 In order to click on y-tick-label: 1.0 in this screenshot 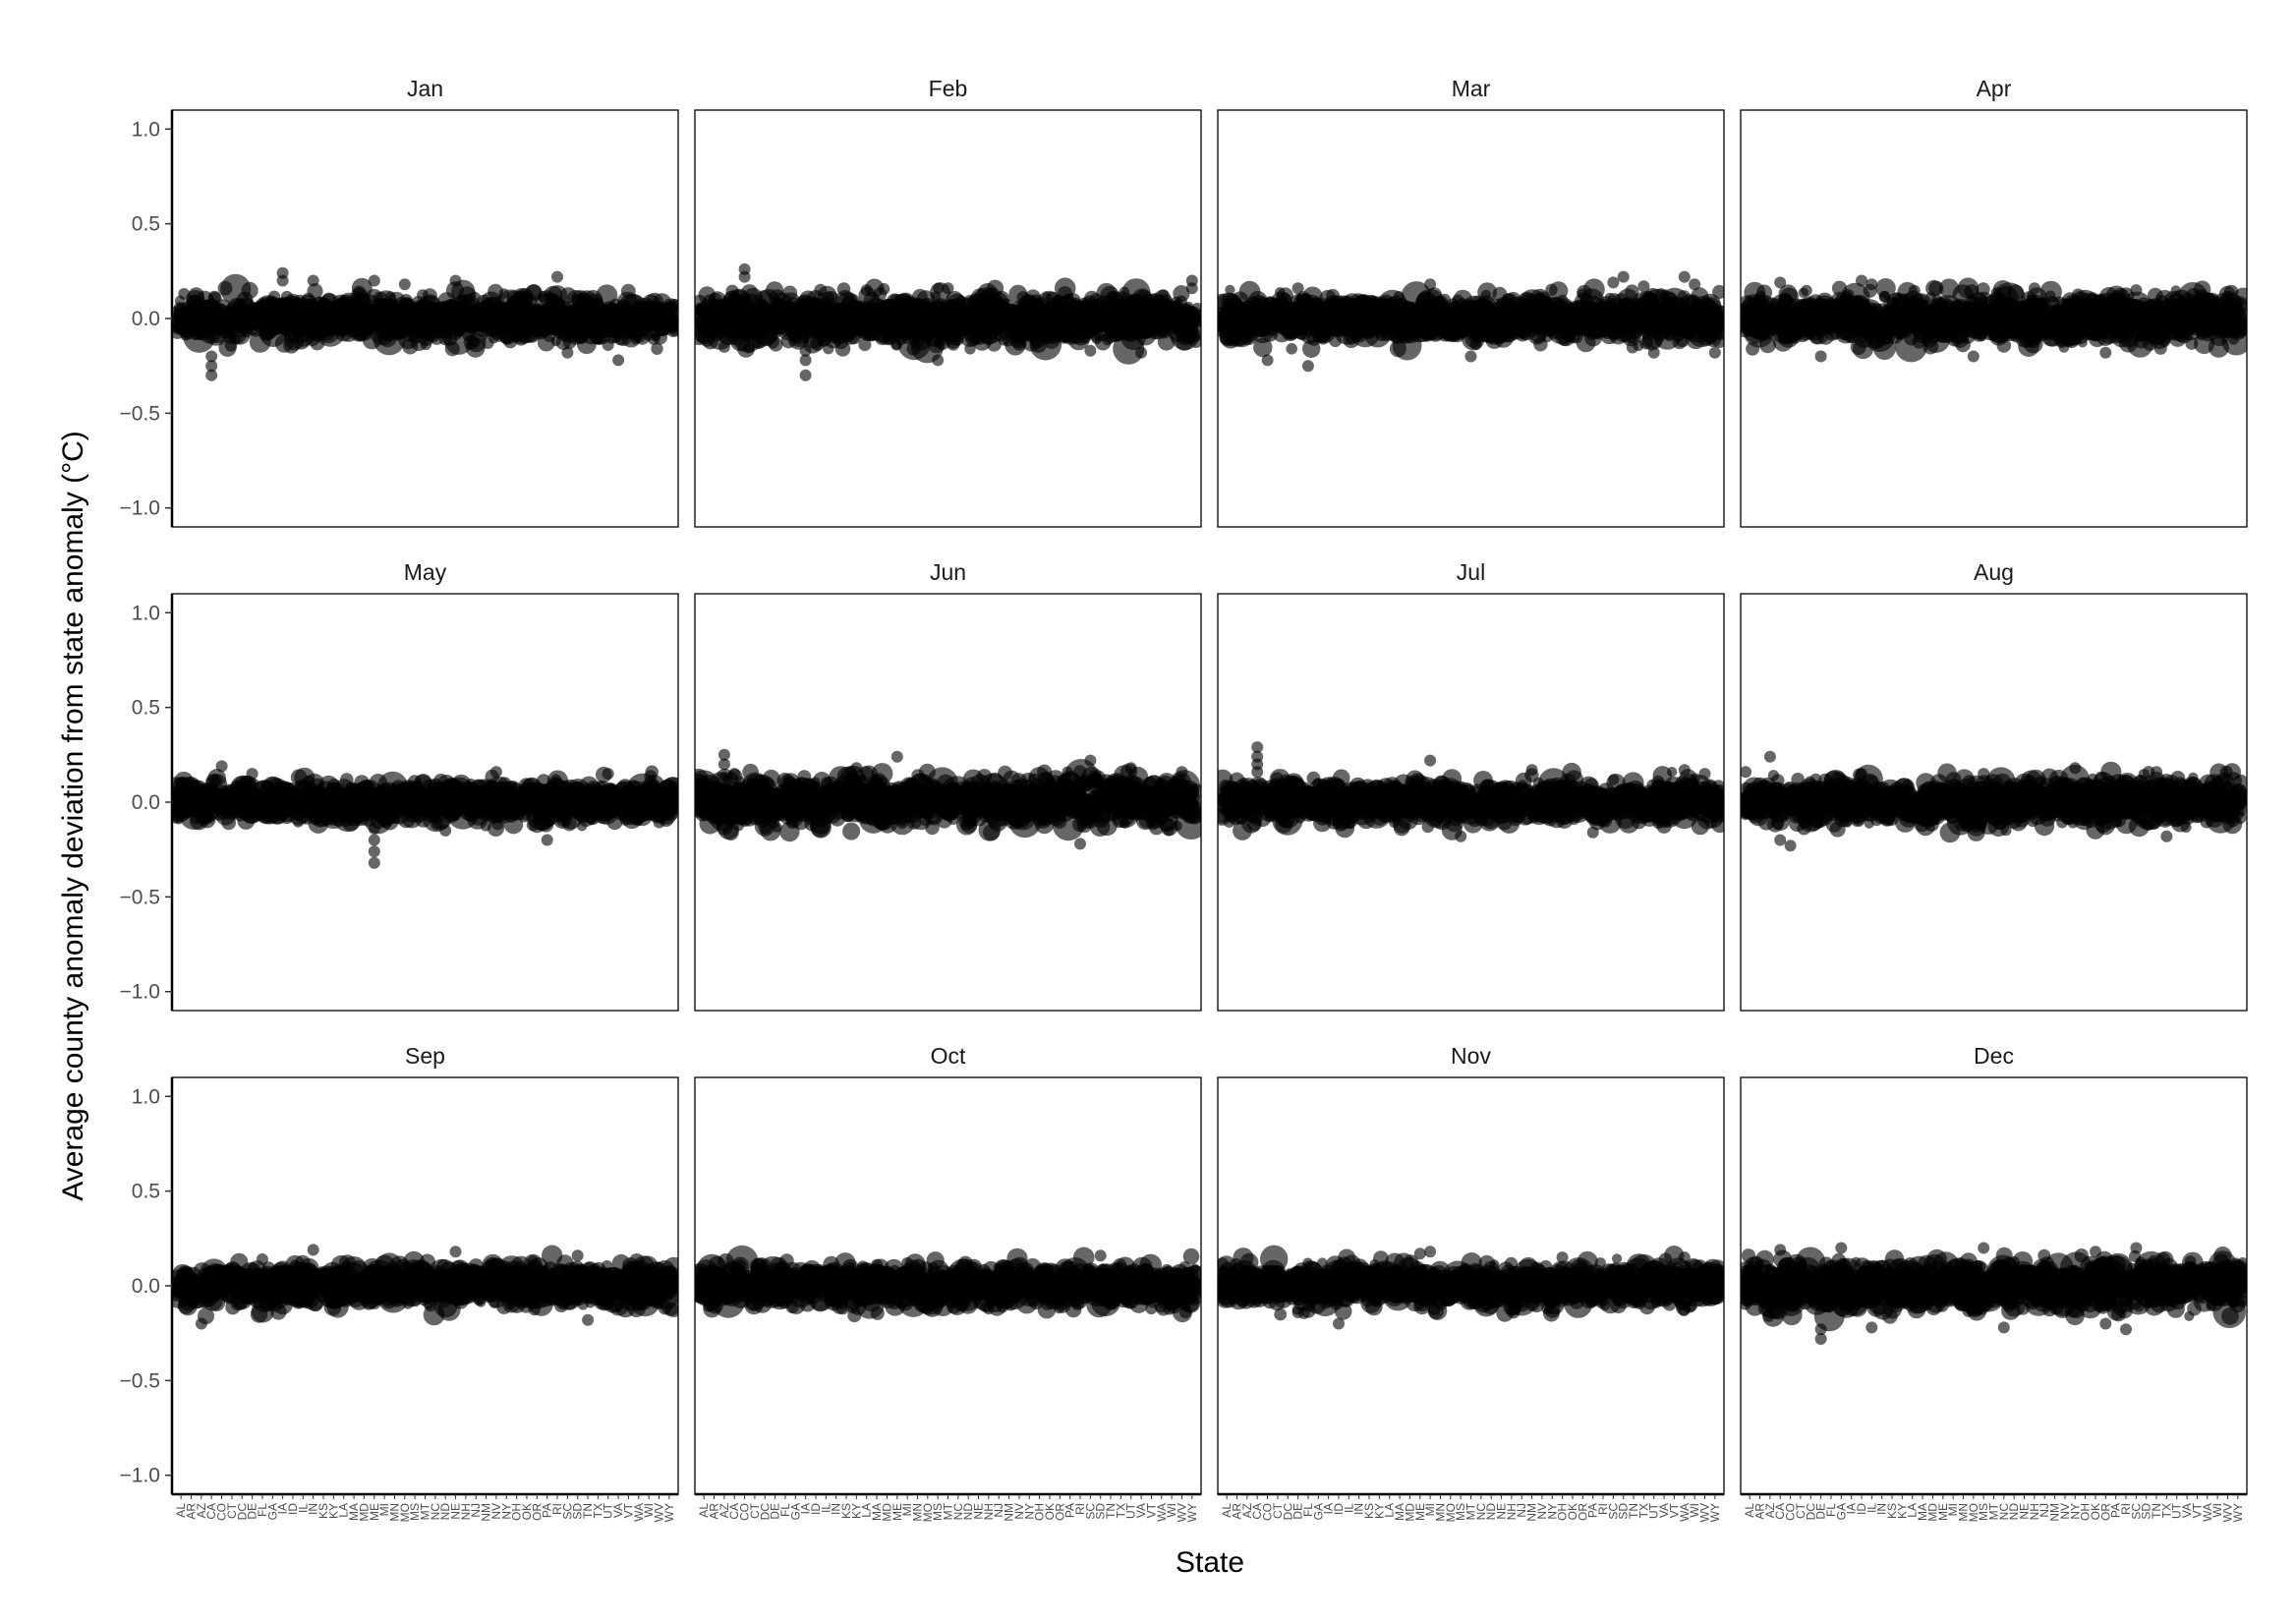, I will do `click(146, 129)`.